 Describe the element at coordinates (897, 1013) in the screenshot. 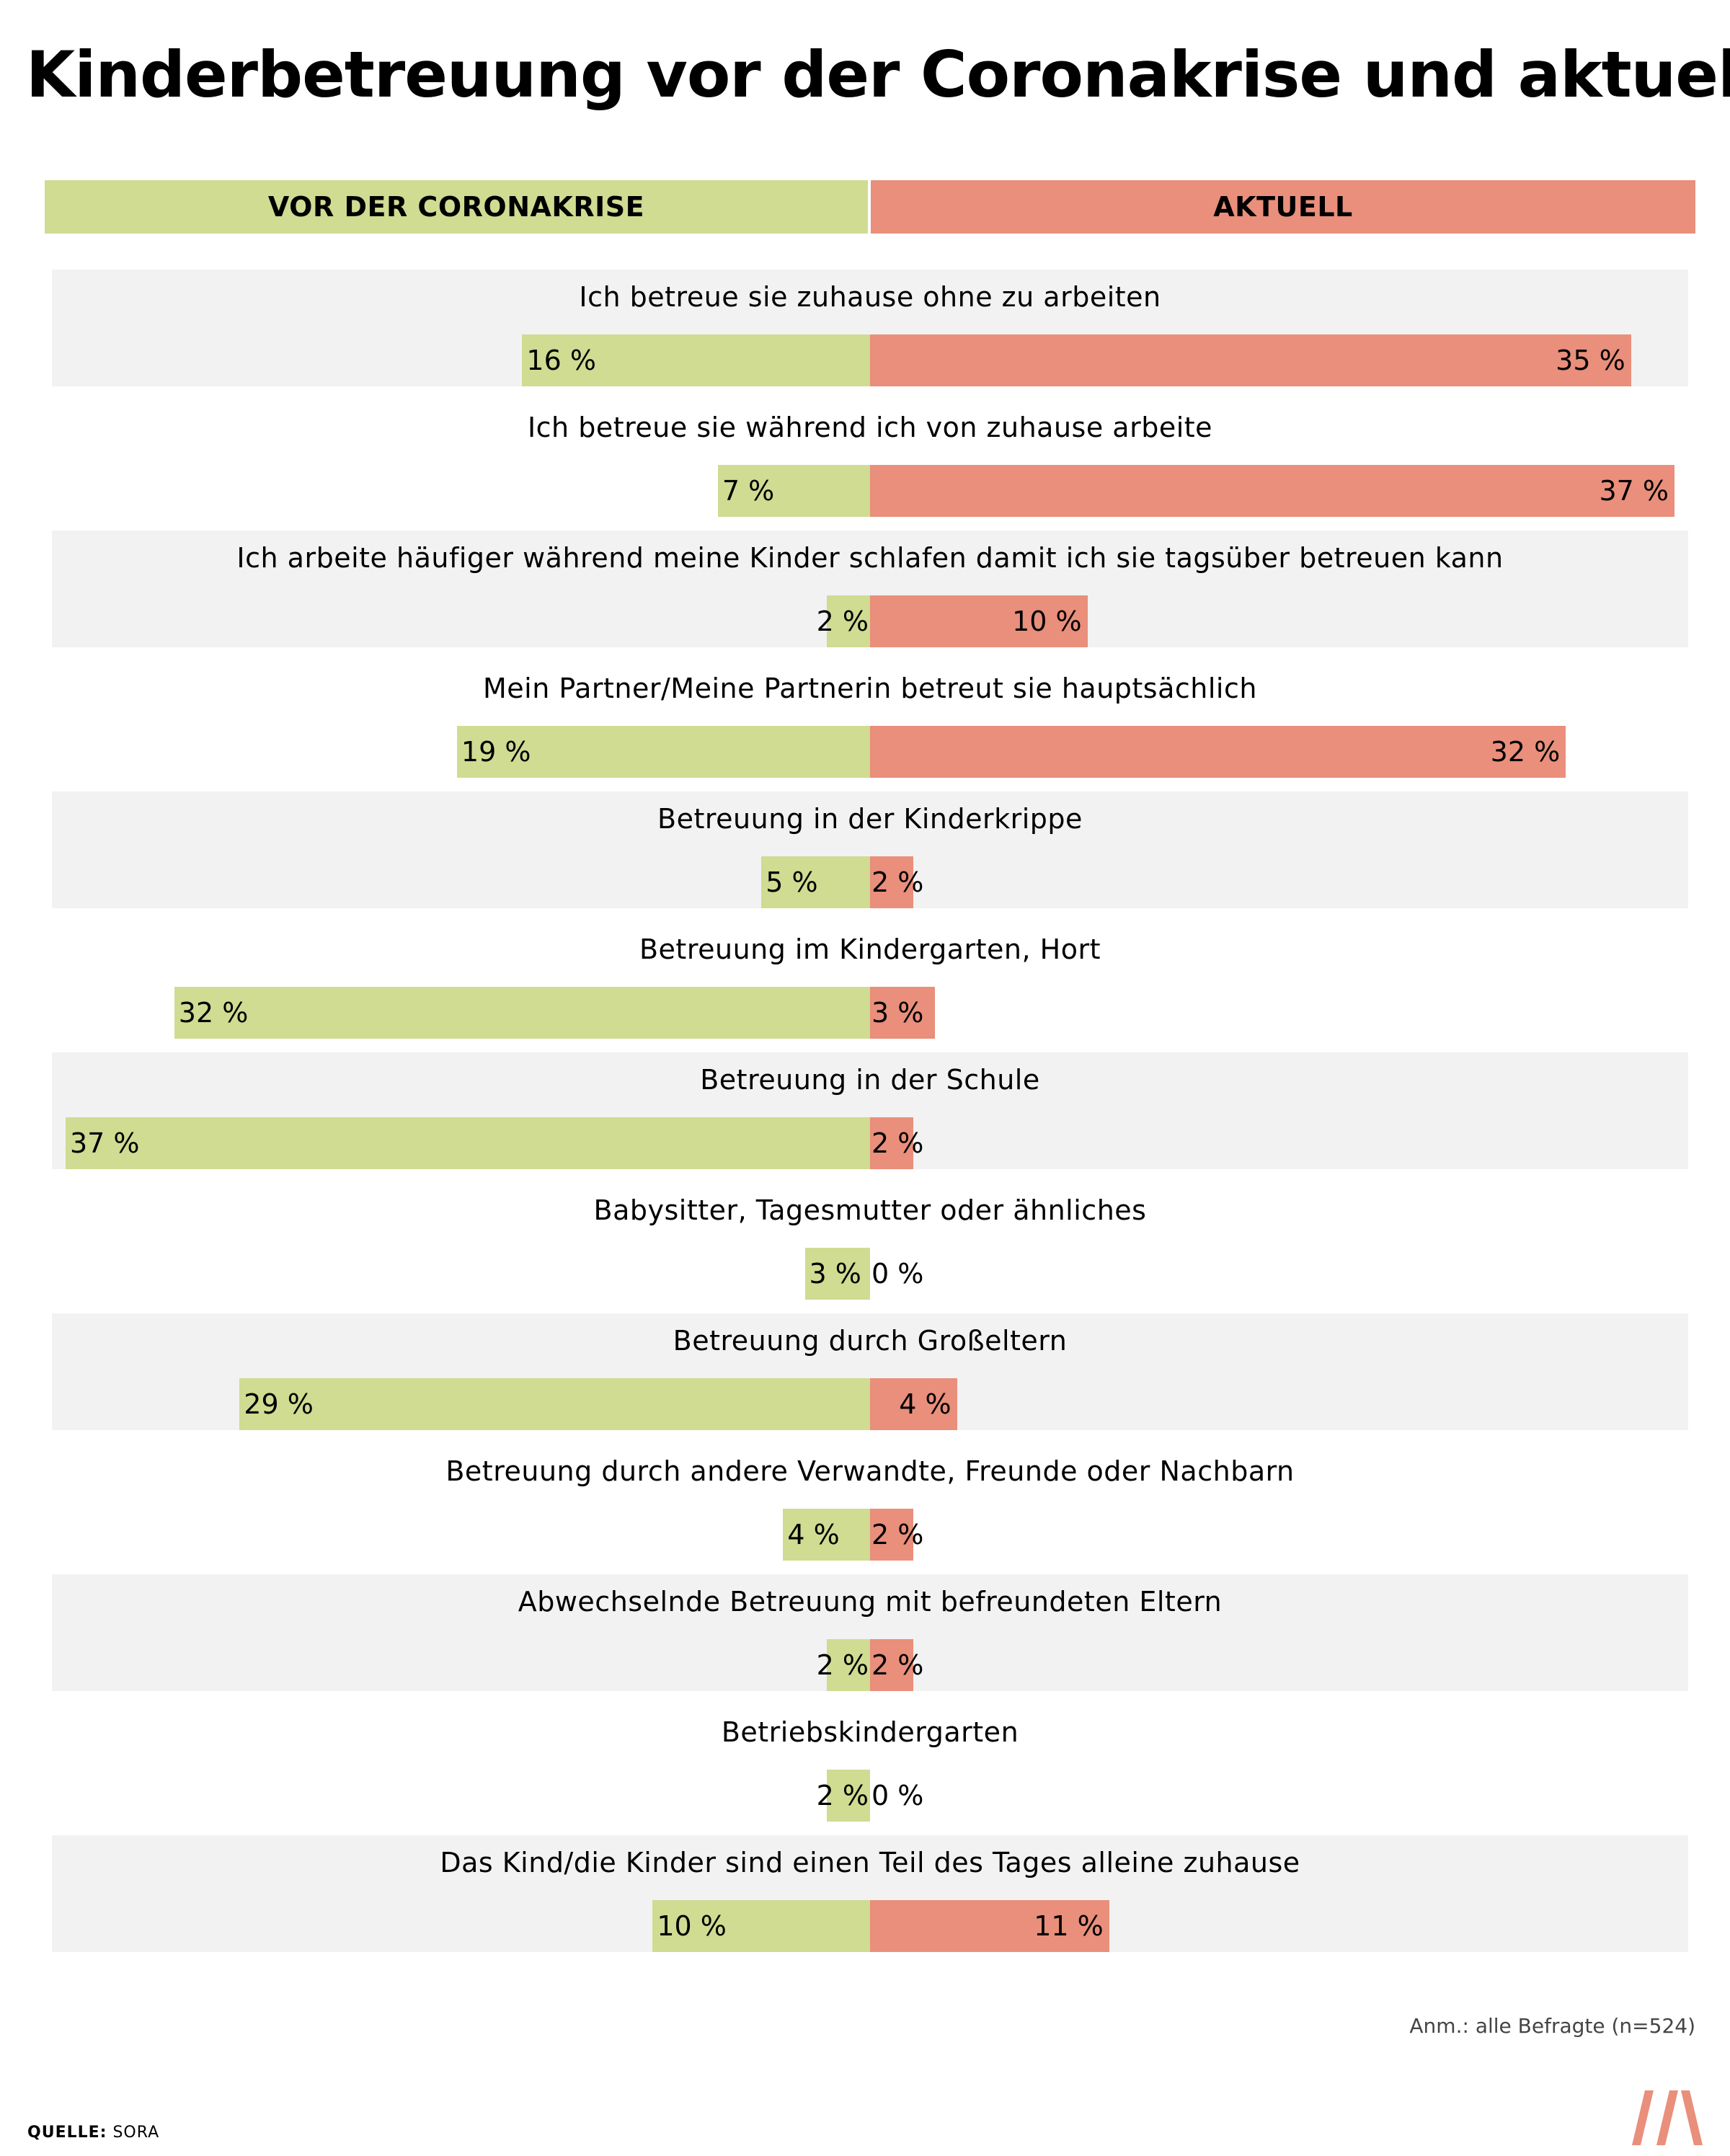

I see `value-label-now: 3 %` at that location.